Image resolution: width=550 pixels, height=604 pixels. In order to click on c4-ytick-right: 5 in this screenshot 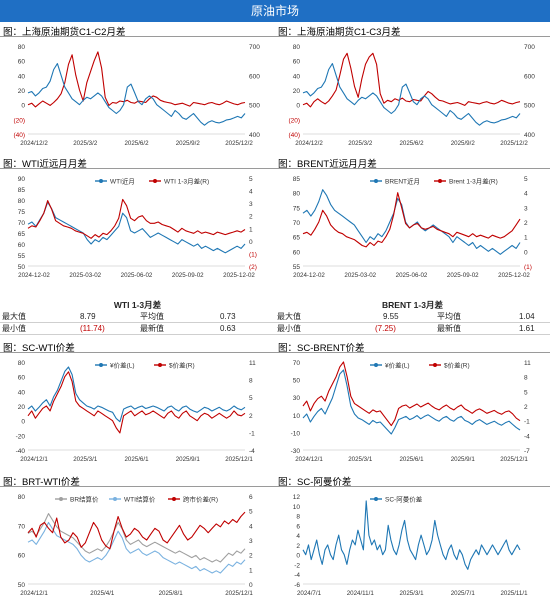, I will do `click(526, 179)`.